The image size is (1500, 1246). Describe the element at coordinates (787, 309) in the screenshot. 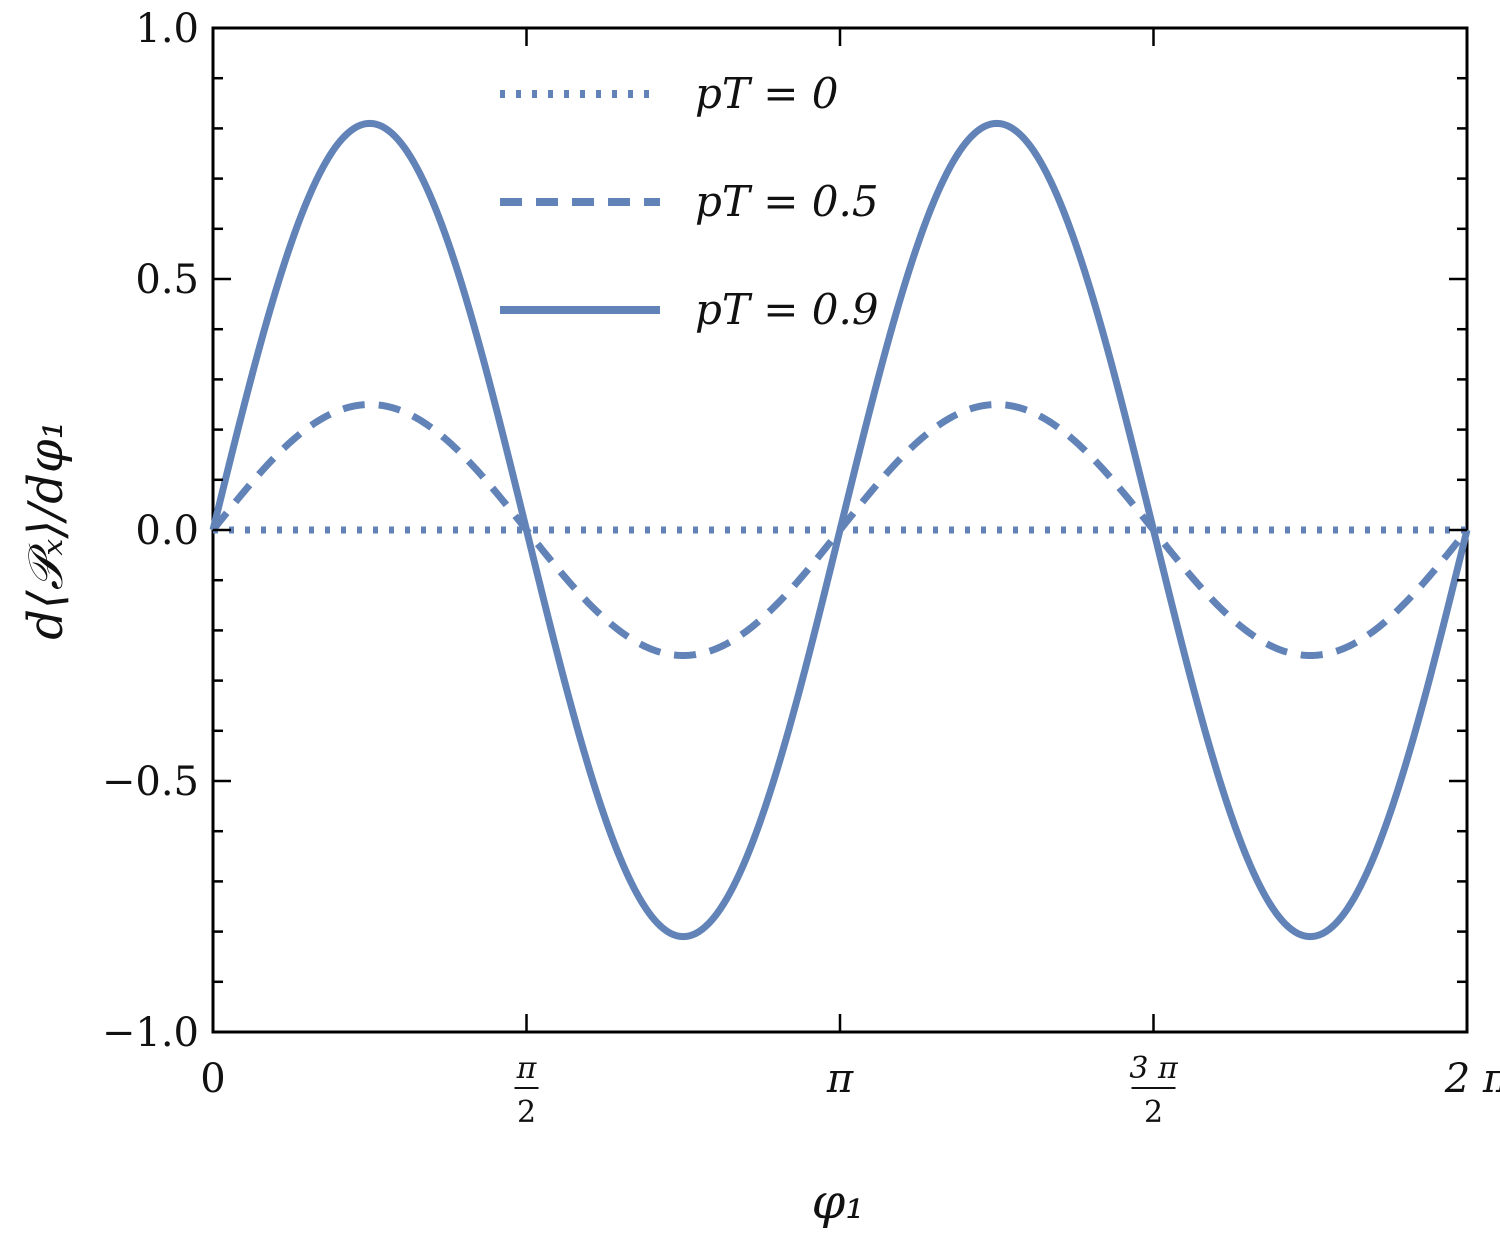

I see `legend-label: pT = 0.9` at that location.